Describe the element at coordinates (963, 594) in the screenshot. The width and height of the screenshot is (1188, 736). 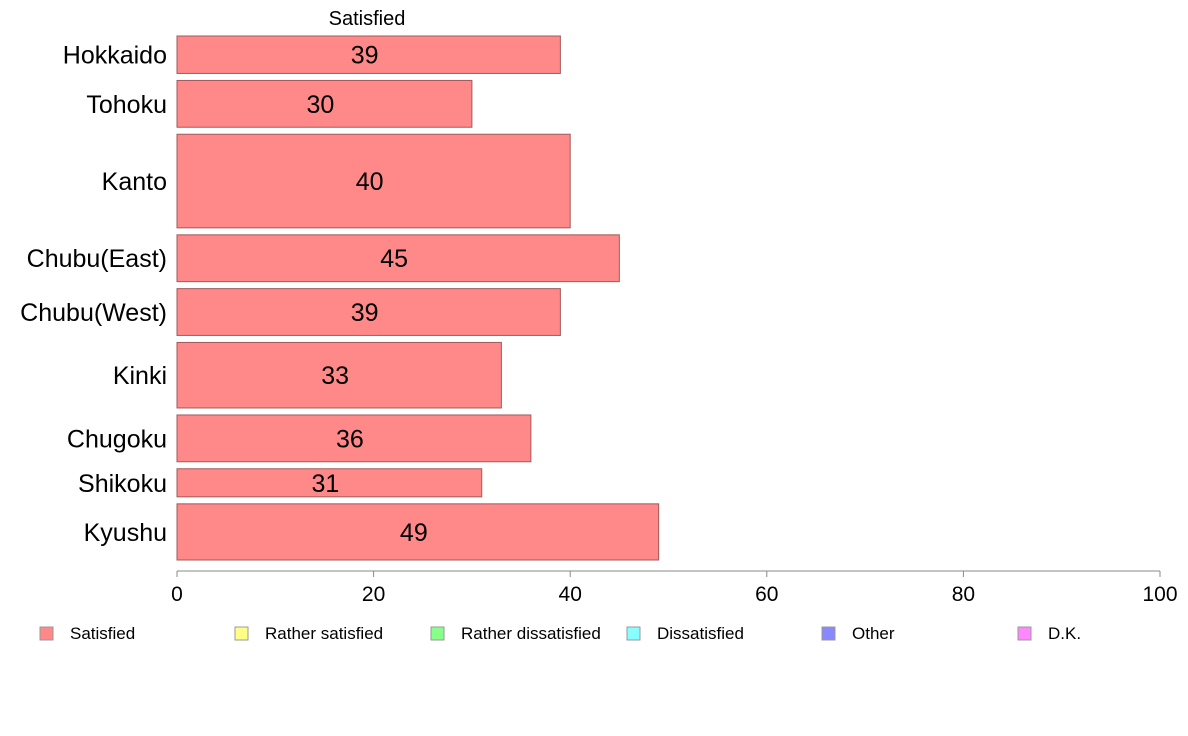
I see `x-tick-label: 80` at that location.